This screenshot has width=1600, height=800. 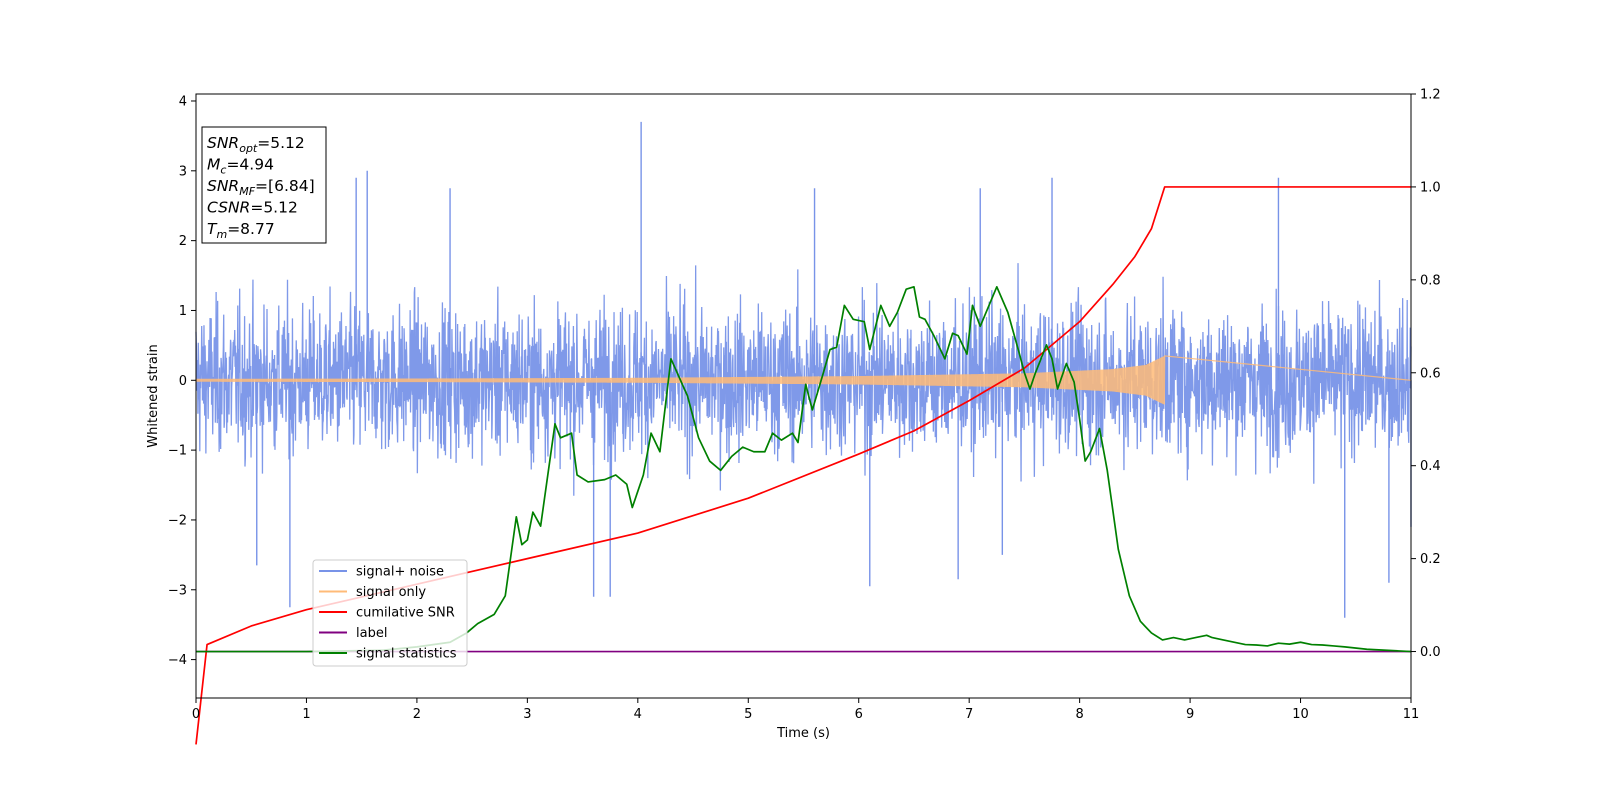 I want to click on y-left-tick-label: −3, so click(x=177, y=590).